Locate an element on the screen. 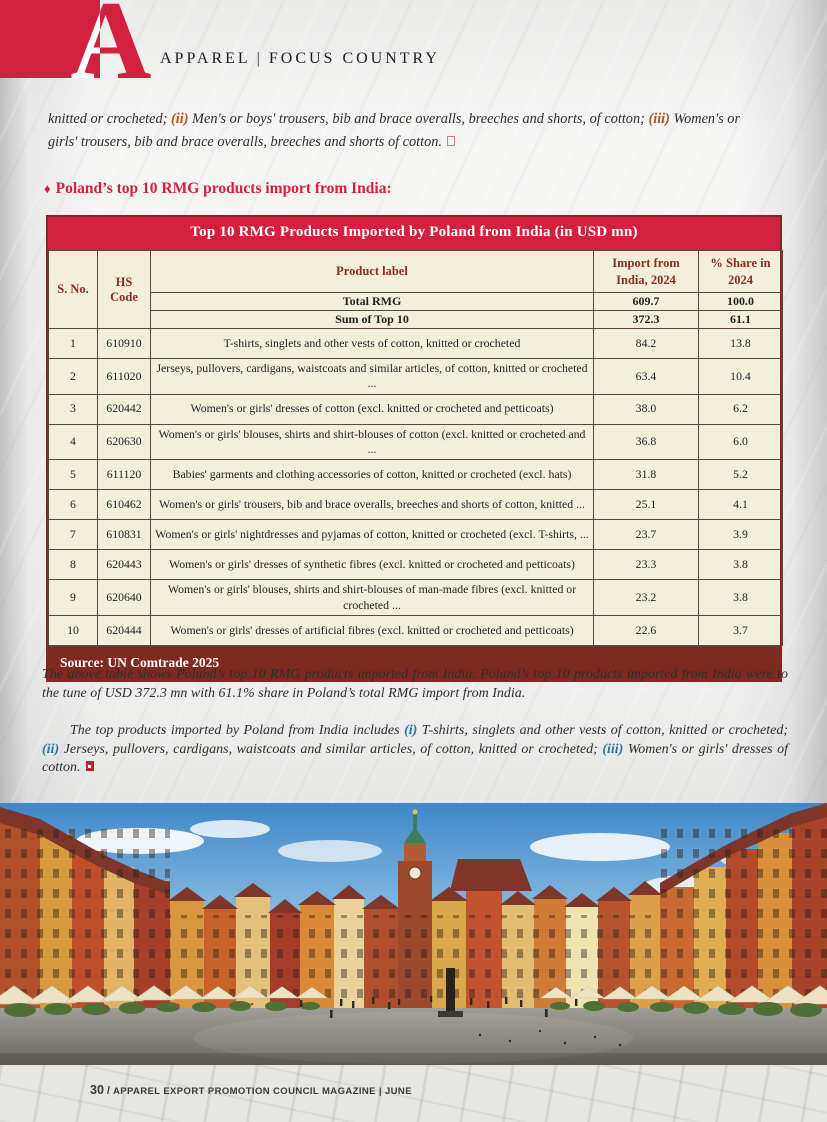  cell-share: 10.4 is located at coordinates (740, 376).